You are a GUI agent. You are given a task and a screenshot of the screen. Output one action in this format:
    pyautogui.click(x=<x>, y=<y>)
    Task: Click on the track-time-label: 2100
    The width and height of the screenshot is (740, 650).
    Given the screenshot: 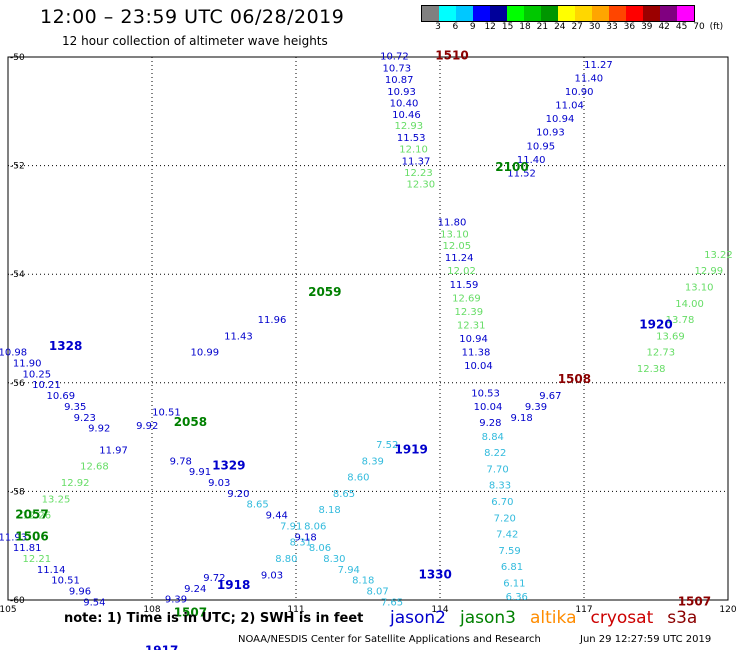 What is the action you would take?
    pyautogui.click(x=511, y=167)
    